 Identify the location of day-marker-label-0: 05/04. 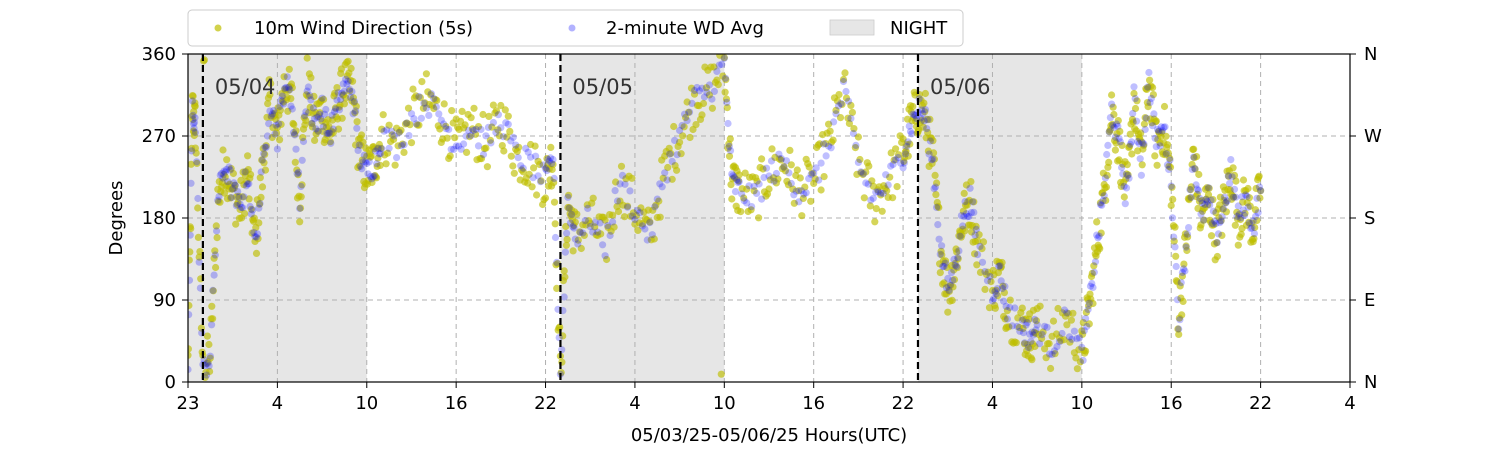
(245, 87).